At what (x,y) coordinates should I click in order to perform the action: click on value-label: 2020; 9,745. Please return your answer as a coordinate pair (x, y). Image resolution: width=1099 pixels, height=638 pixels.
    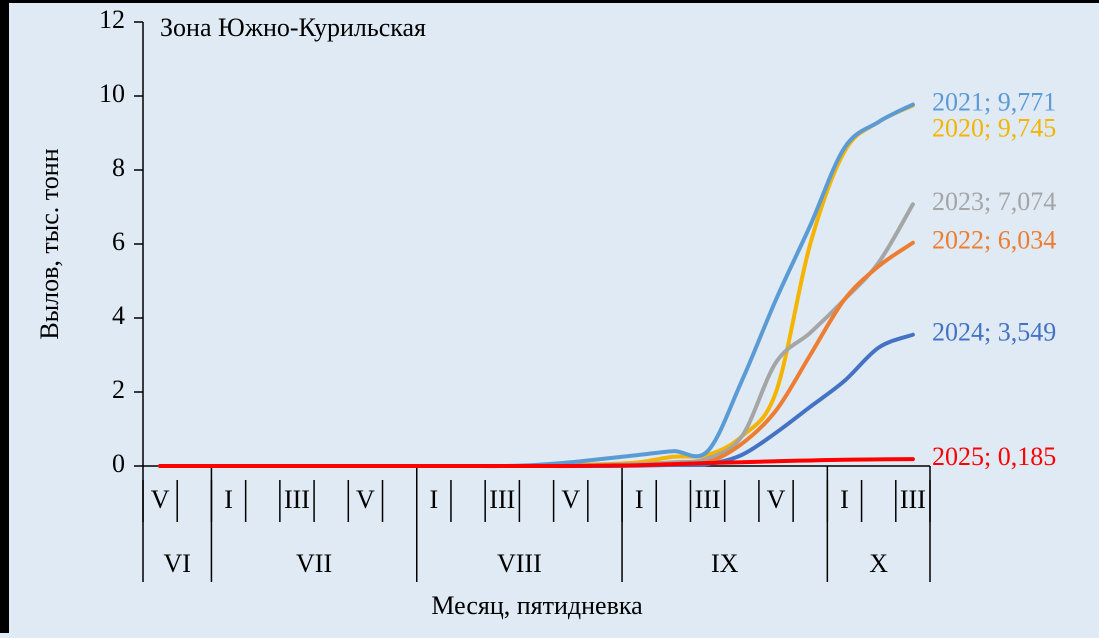
    Looking at the image, I should click on (994, 127).